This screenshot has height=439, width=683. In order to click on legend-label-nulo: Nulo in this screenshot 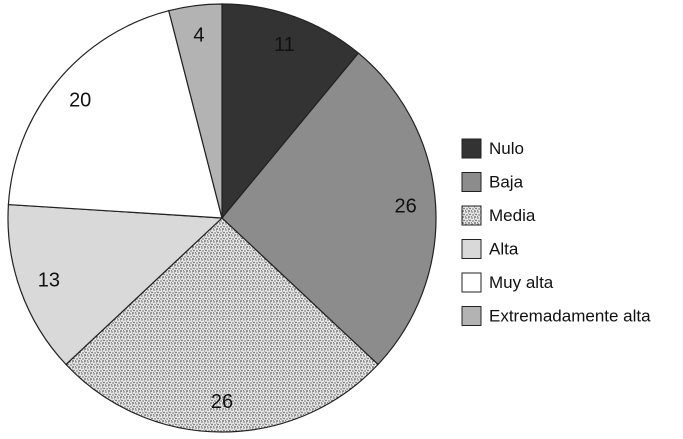, I will do `click(506, 148)`.